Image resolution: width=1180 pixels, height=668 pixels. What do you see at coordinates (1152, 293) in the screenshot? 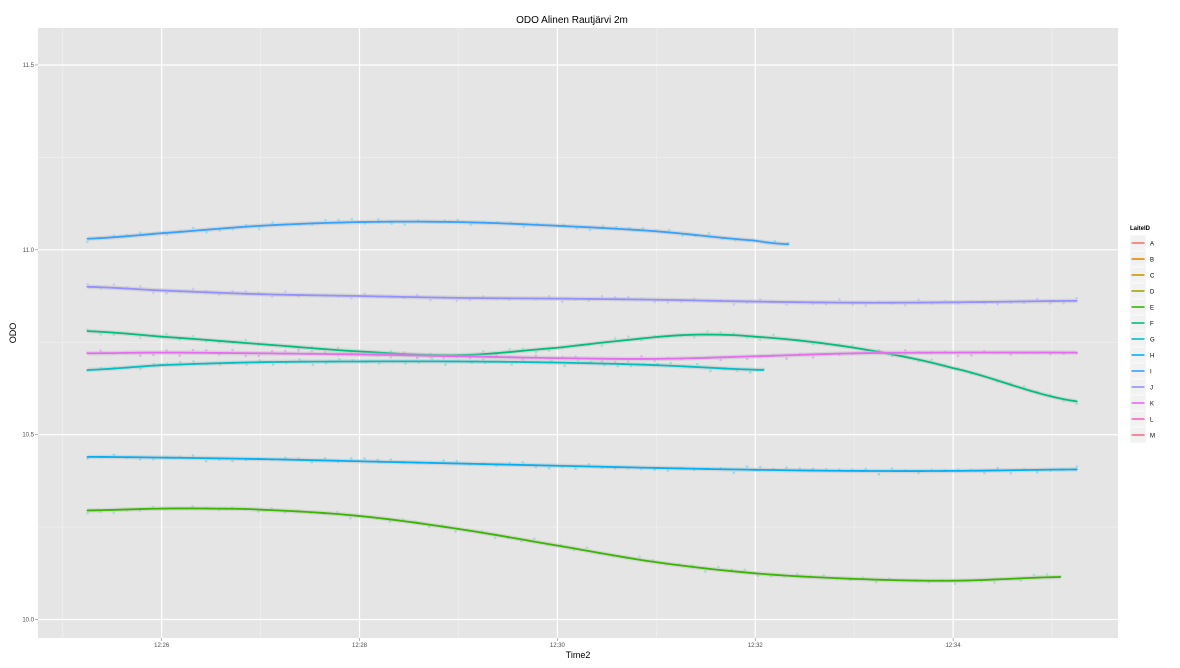
I see `legend-label-D: D` at bounding box center [1152, 293].